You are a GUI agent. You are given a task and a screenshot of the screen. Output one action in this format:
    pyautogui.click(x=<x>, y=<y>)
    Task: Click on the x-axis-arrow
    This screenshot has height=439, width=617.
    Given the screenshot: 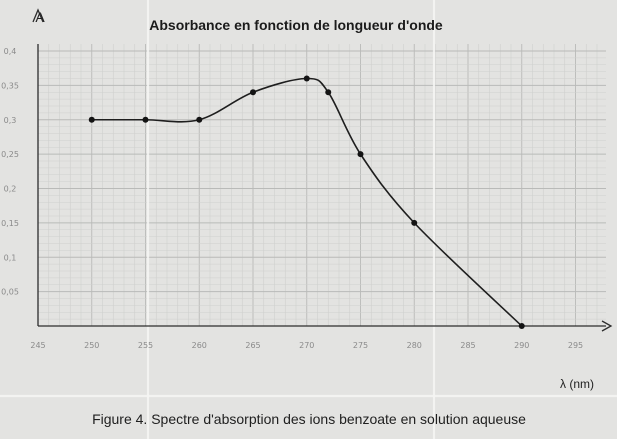 What is the action you would take?
    pyautogui.click(x=607, y=326)
    